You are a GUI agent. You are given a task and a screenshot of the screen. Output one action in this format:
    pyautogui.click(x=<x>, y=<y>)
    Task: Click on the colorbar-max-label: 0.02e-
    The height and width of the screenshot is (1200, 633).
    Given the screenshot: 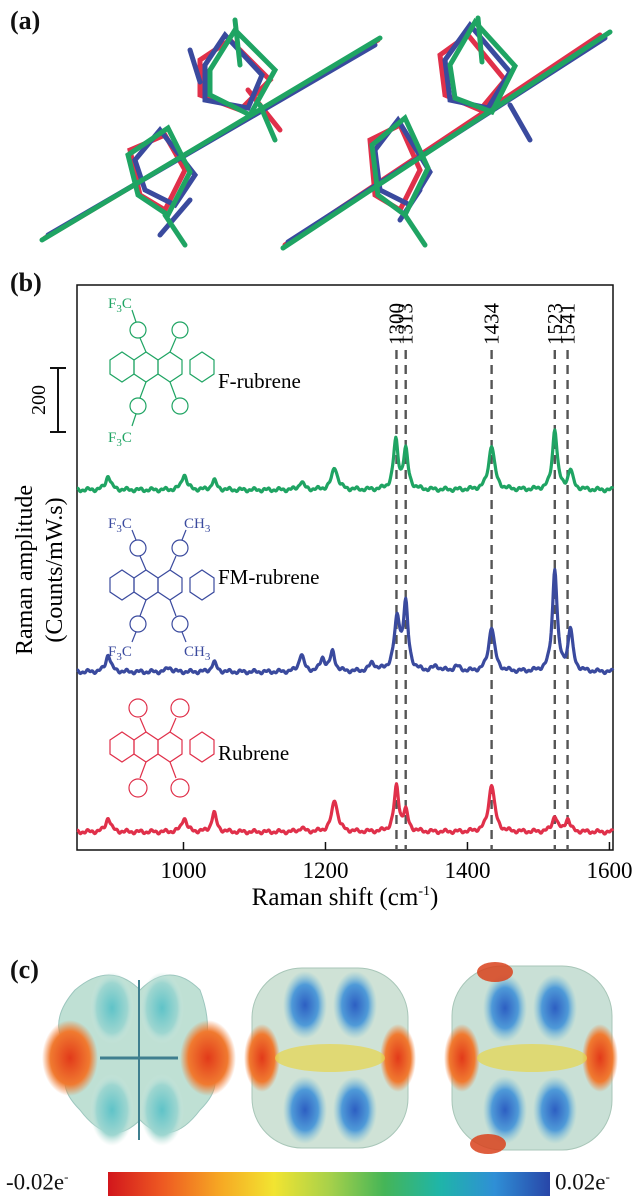 What is the action you would take?
    pyautogui.click(x=582, y=1182)
    